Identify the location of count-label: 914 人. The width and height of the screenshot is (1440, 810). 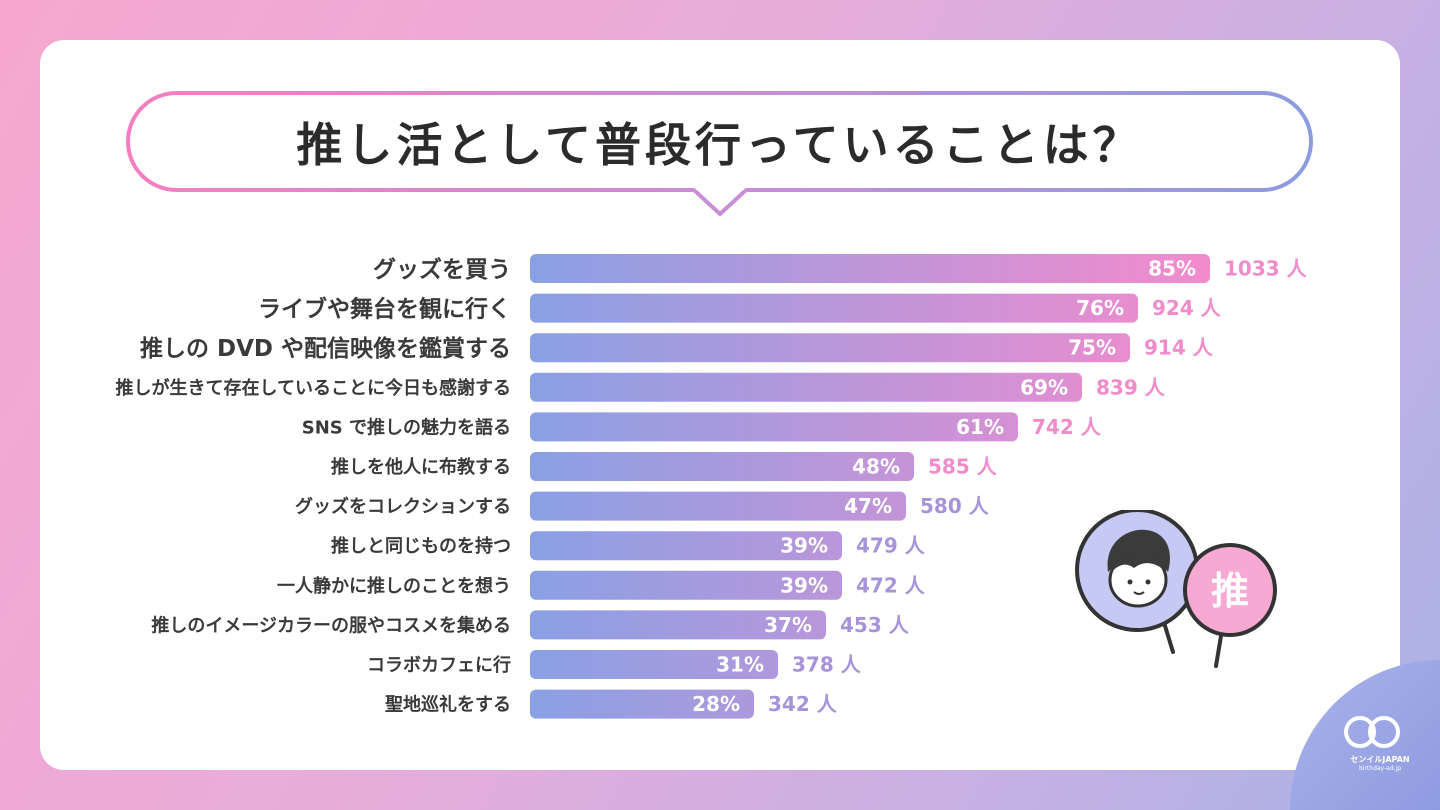
(1179, 348).